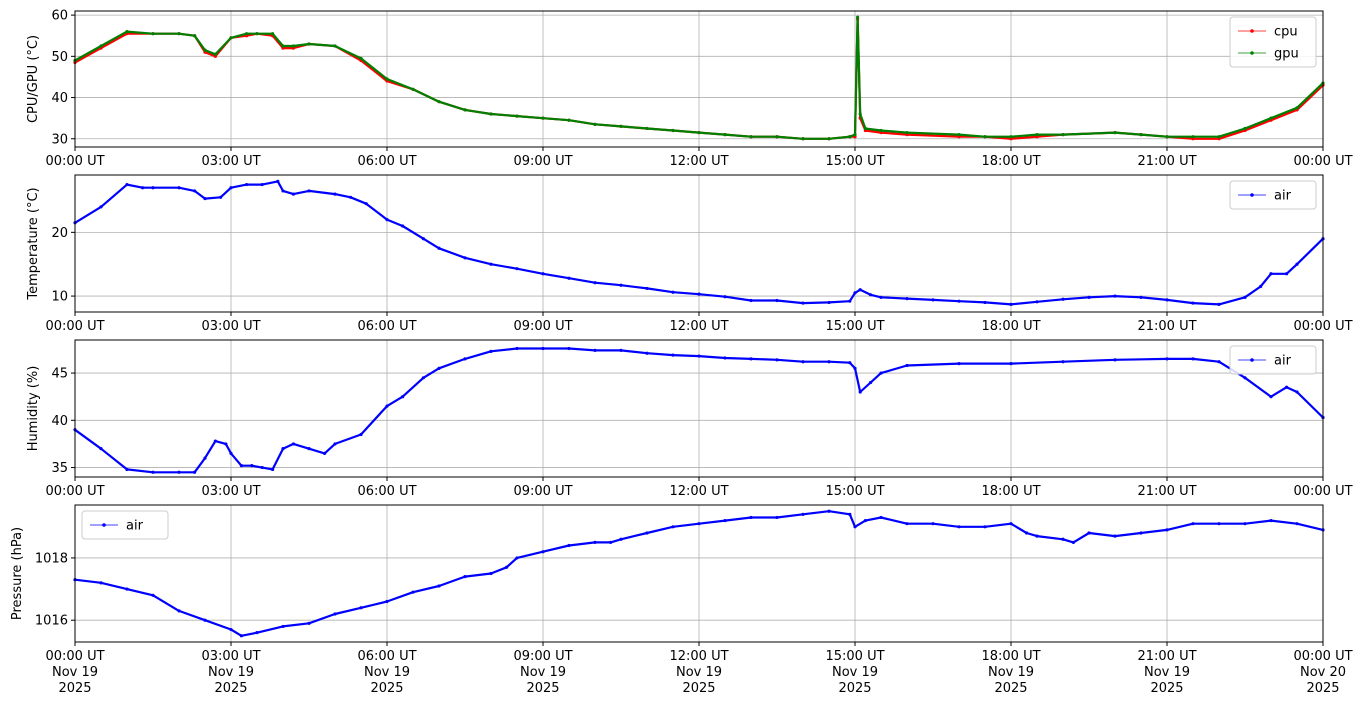  Describe the element at coordinates (33, 409) in the screenshot. I see `y-axis-label: Humidity (%)` at that location.